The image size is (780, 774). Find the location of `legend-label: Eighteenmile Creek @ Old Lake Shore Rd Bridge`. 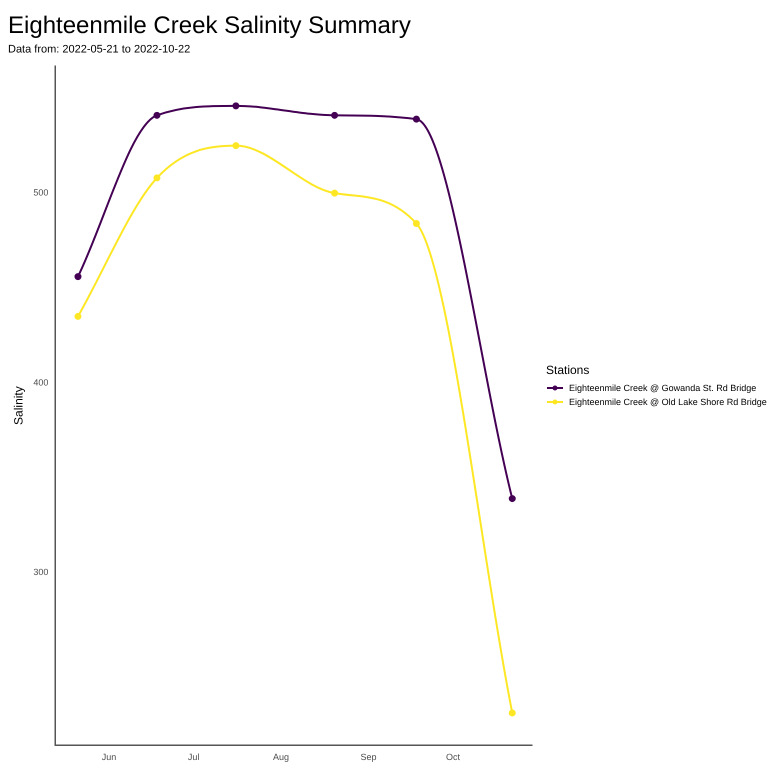

legend-label: Eighteenmile Creek @ Old Lake Shore Rd Bridge is located at coordinates (668, 402).